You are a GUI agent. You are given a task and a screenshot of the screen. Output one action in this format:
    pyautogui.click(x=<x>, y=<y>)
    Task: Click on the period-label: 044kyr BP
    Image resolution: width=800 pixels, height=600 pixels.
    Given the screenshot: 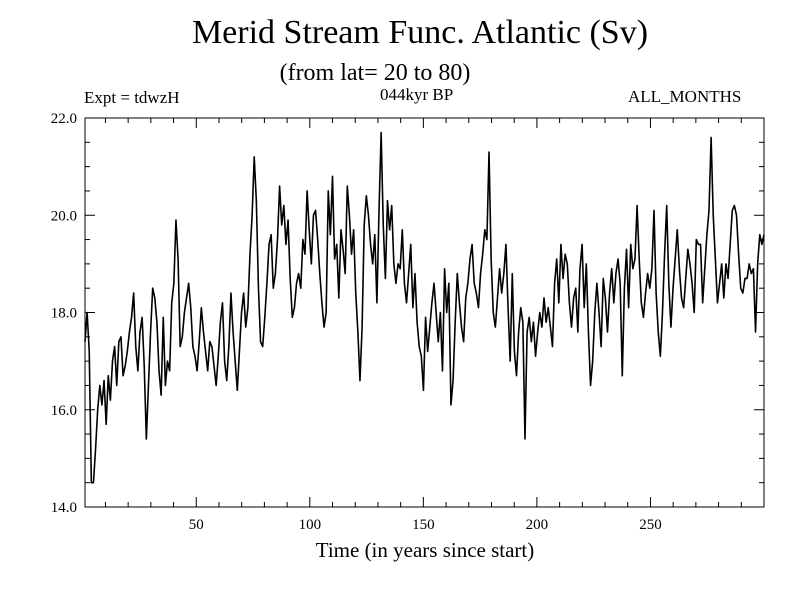 What is the action you would take?
    pyautogui.click(x=417, y=94)
    